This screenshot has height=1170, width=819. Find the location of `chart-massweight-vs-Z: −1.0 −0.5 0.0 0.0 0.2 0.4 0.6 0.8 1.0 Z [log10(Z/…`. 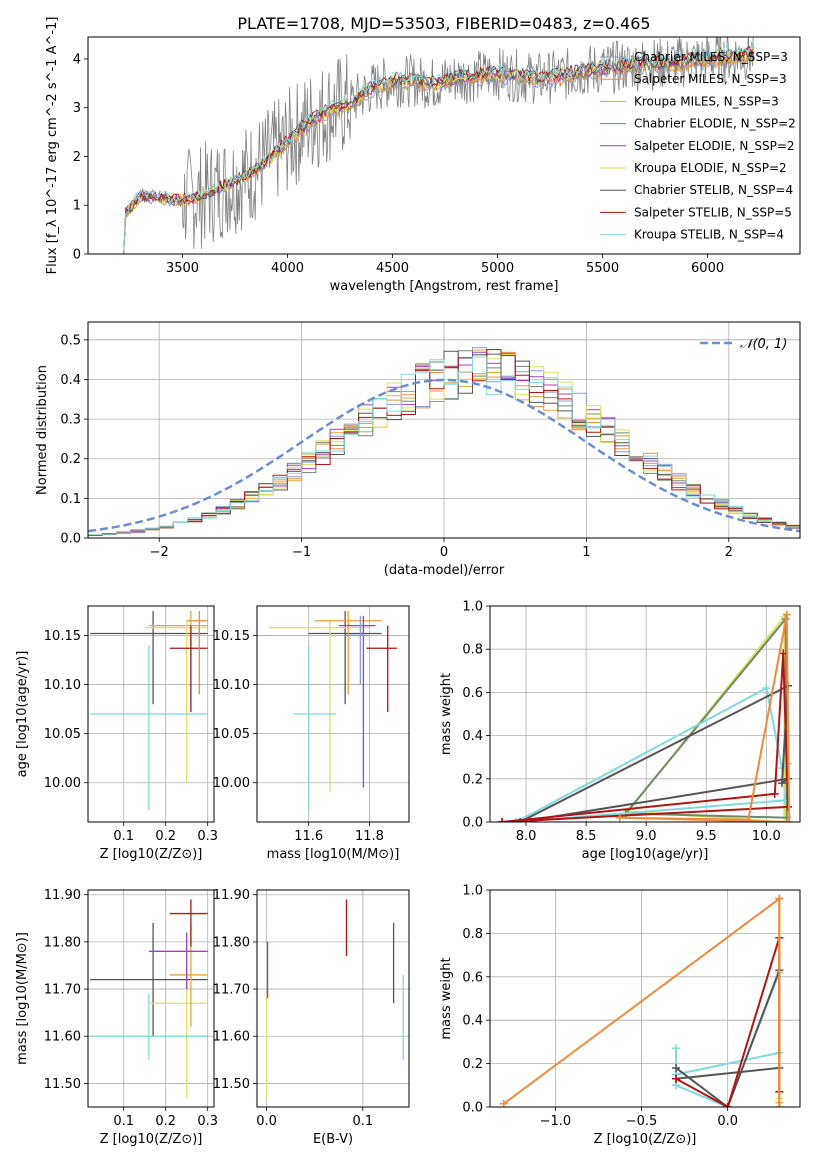

chart-massweight-vs-Z: −1.0 −0.5 0.0 0.0 0.2 0.4 0.6 0.8 1.0 Z [log10(Z/… is located at coordinates (620, 1015).